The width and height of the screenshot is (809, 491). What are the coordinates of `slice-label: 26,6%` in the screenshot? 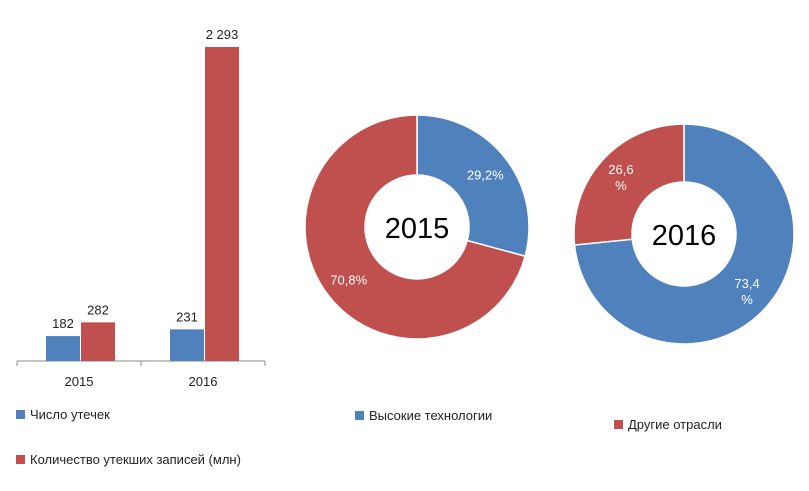 It's located at (620, 177).